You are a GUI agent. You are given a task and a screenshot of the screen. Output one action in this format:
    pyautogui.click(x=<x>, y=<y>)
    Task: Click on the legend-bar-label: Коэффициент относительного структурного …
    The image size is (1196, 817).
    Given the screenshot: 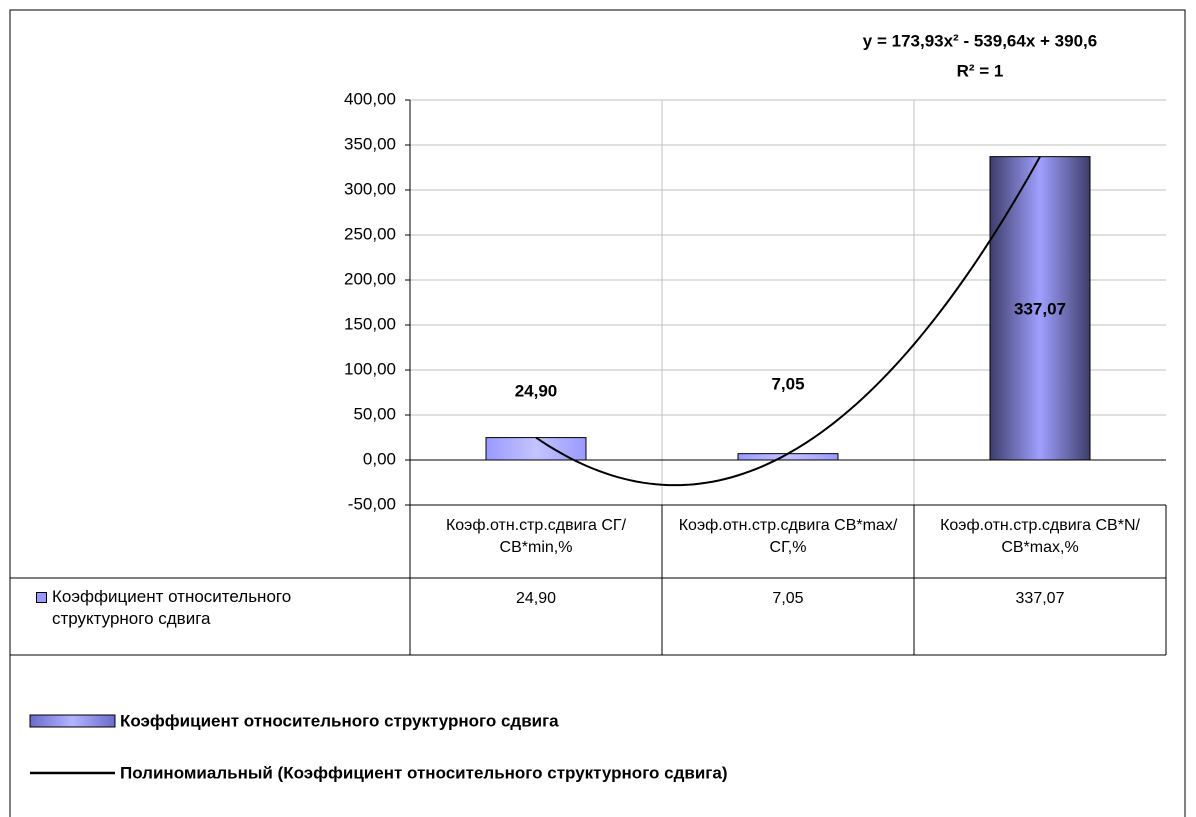 What is the action you would take?
    pyautogui.click(x=339, y=720)
    